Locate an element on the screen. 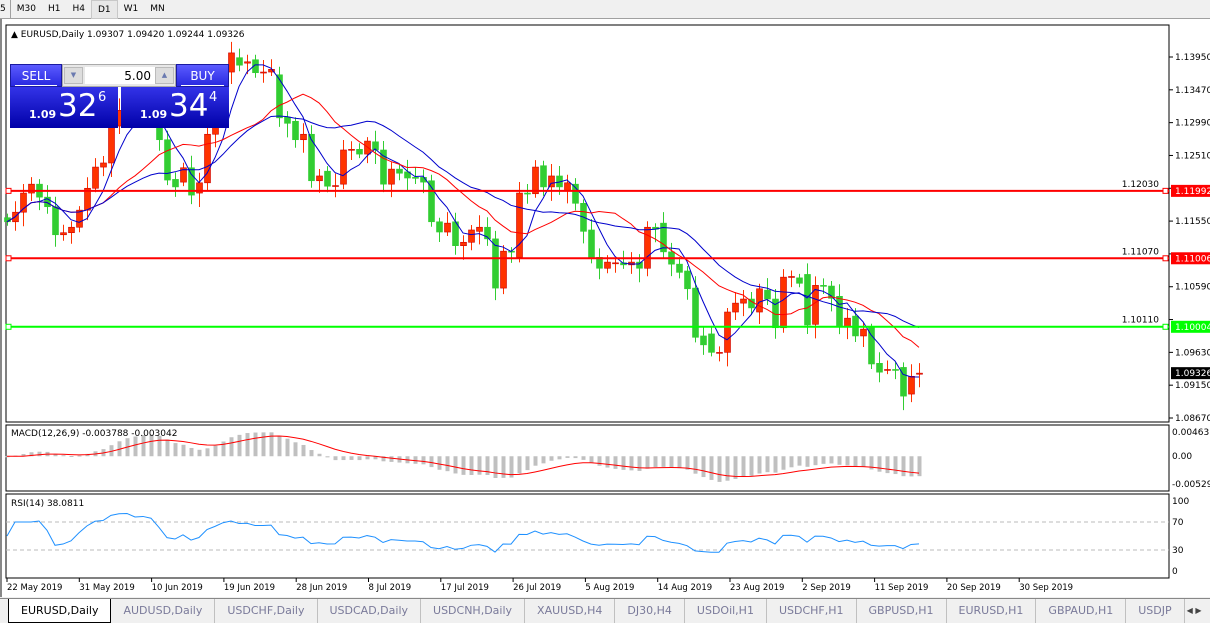 This screenshot has height=623, width=1210. chart-tab: DJ30,H4 is located at coordinates (650, 611).